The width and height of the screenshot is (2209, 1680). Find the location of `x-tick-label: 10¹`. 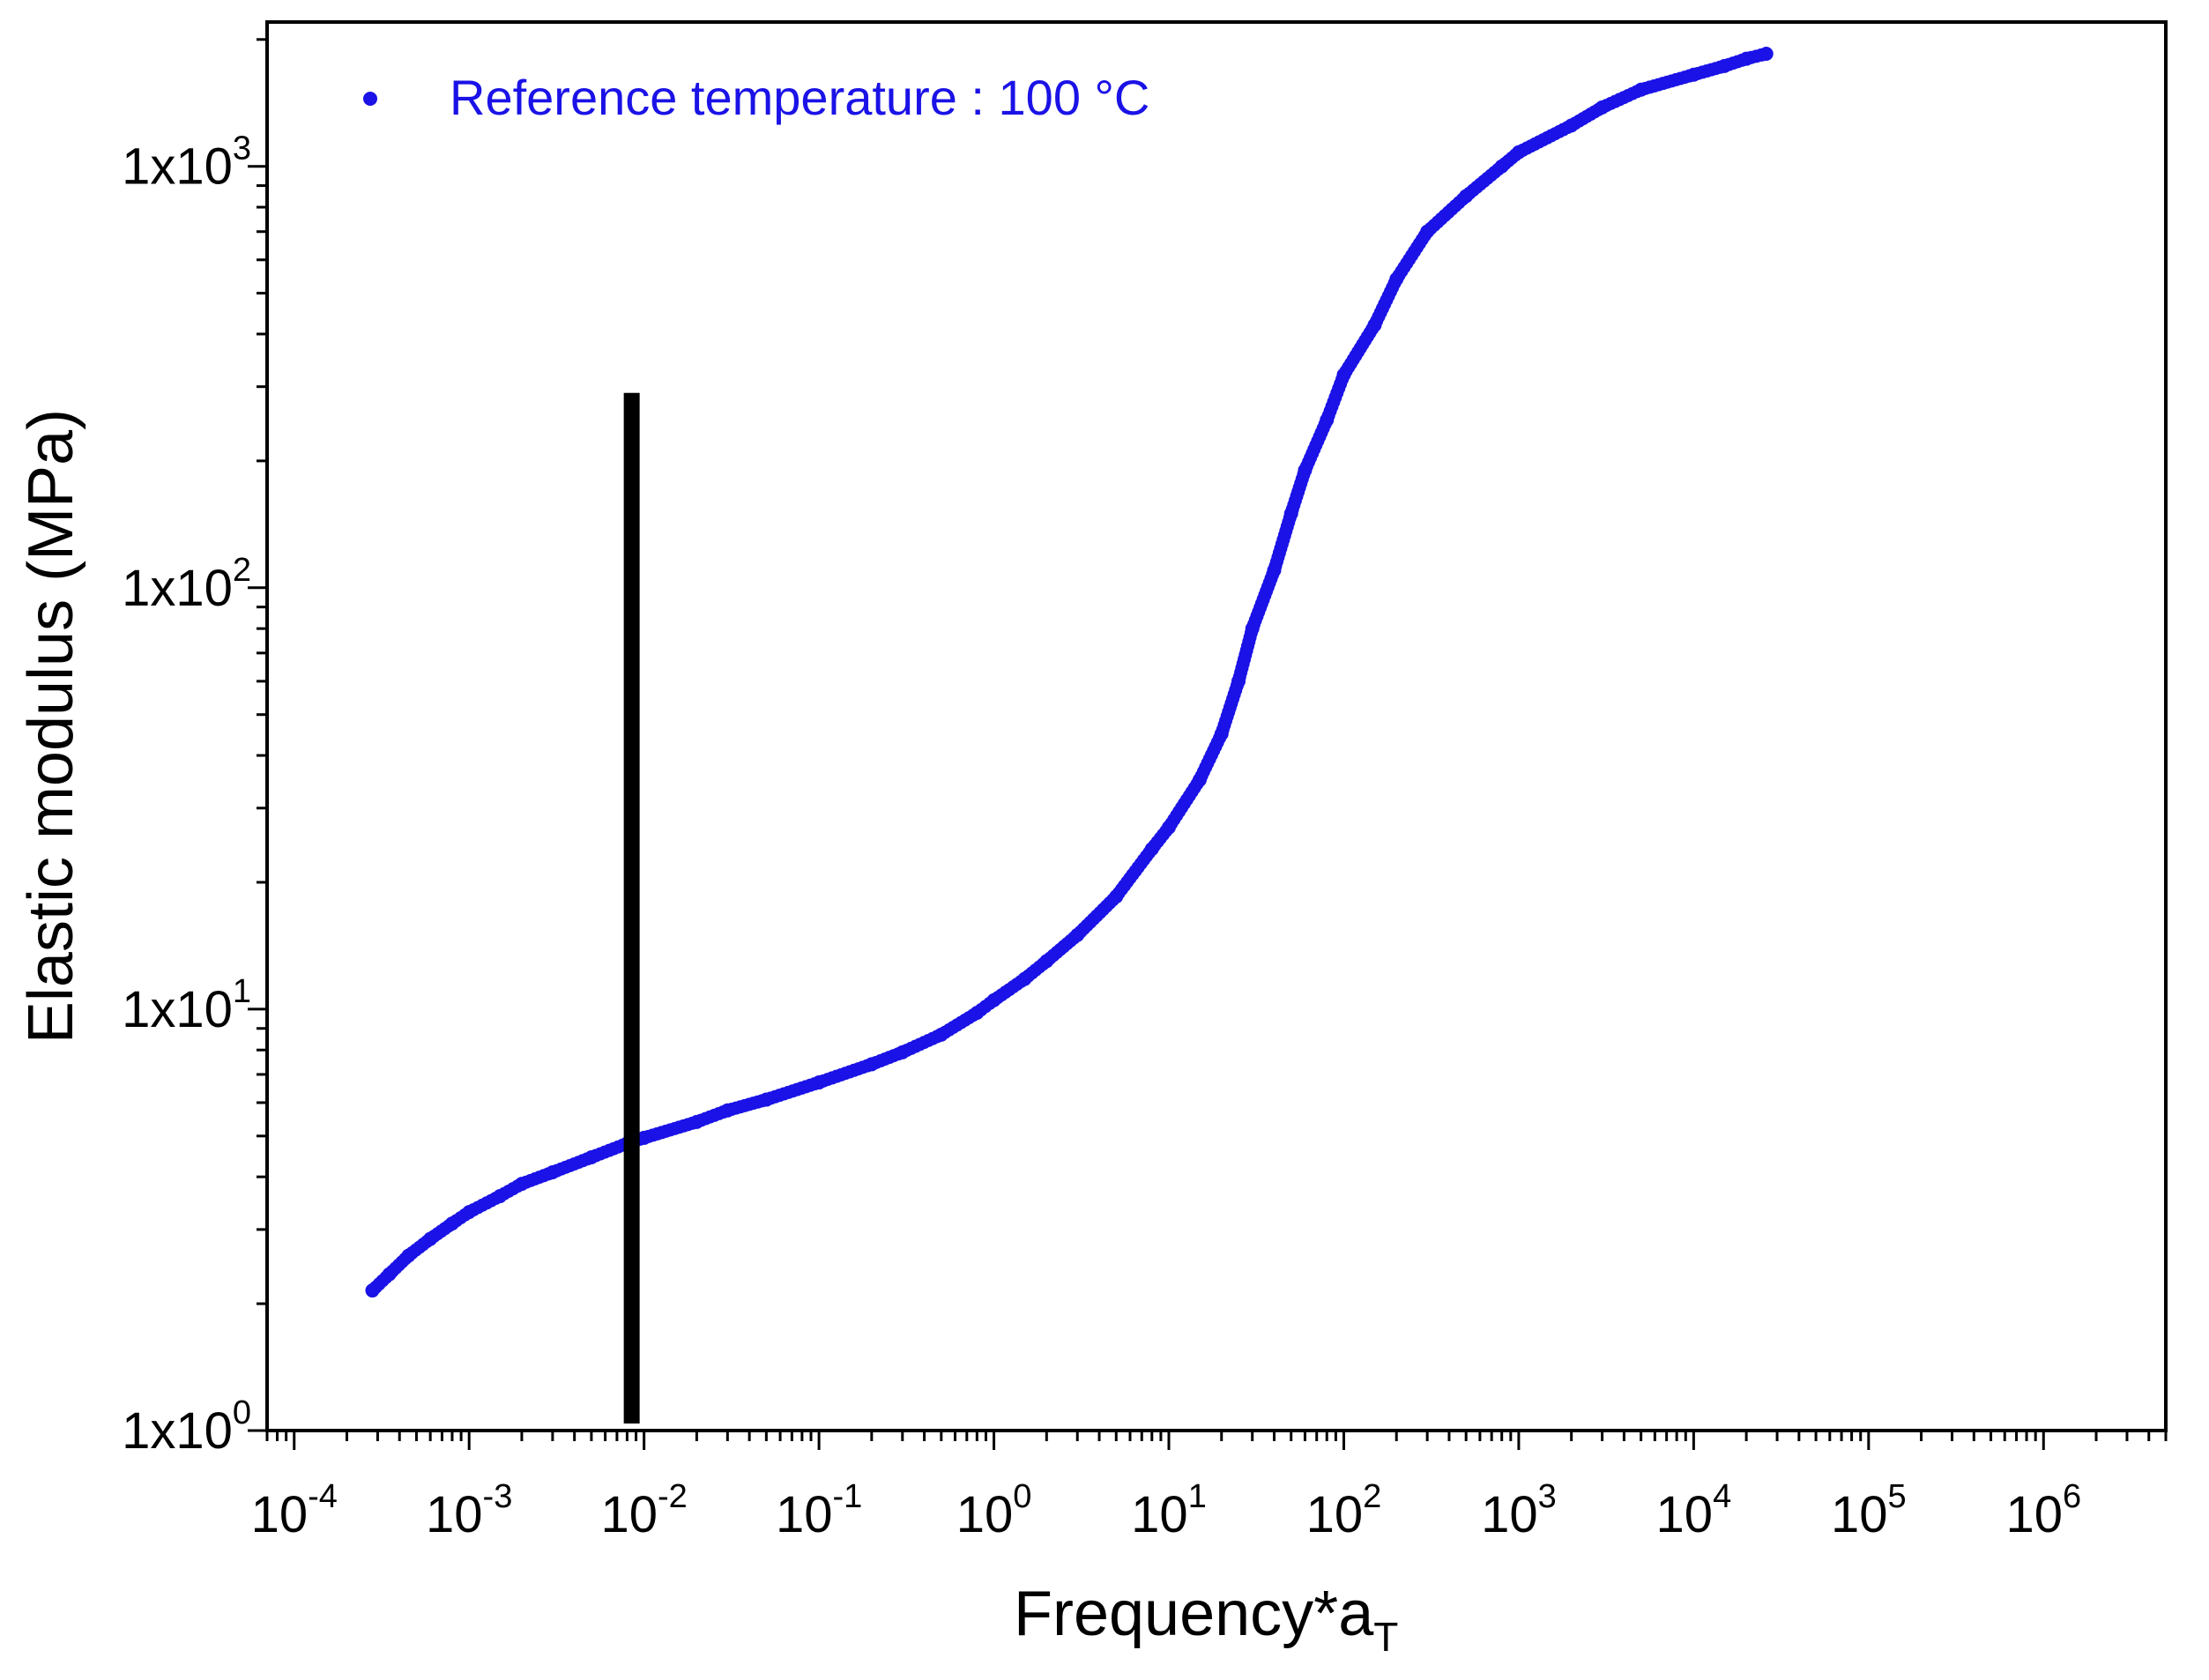

x-tick-label: 10¹ is located at coordinates (1169, 1510).